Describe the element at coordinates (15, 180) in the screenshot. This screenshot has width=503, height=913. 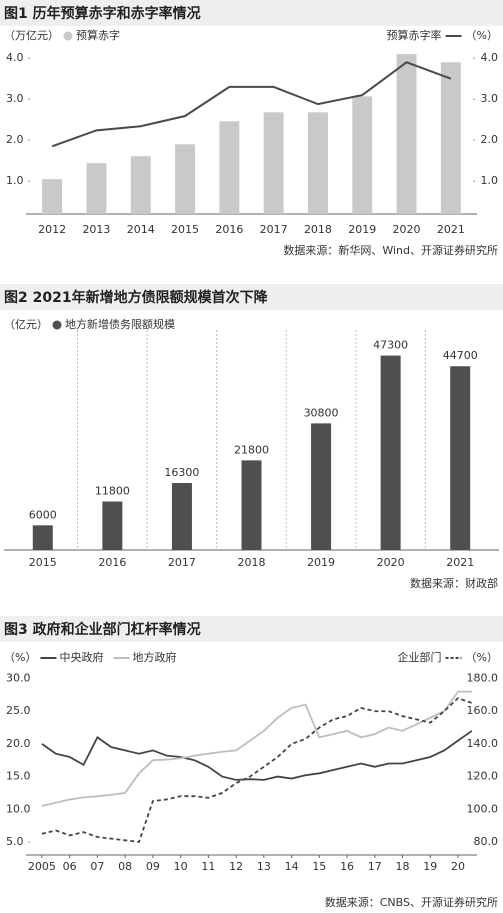
I see `y-tick-label: 1.0` at that location.